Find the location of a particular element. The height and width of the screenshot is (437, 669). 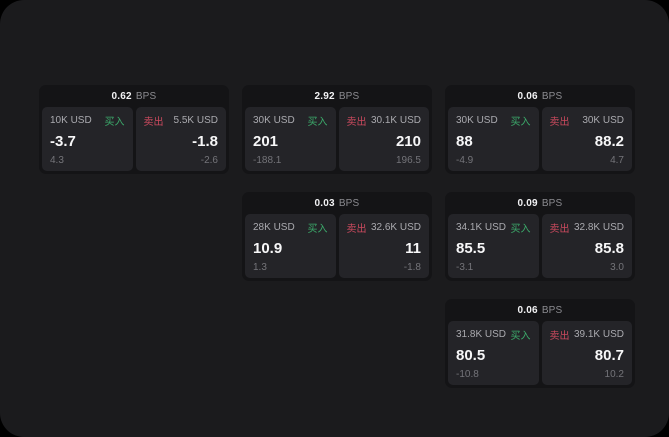

sell-price: 80.7 is located at coordinates (609, 355).